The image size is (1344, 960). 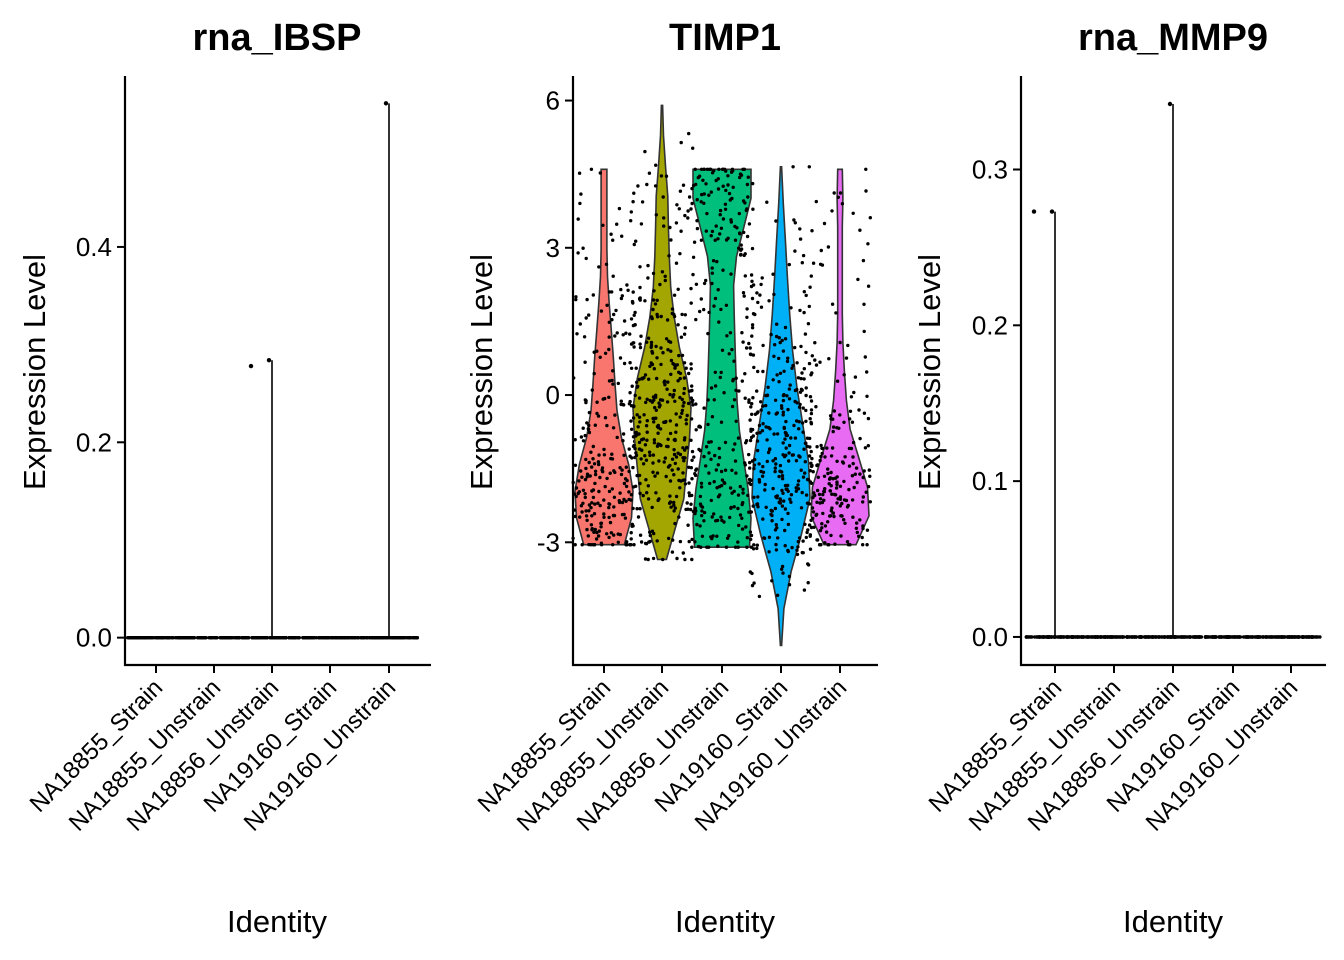 I want to click on y-tick-label: 0.4, so click(x=94, y=247).